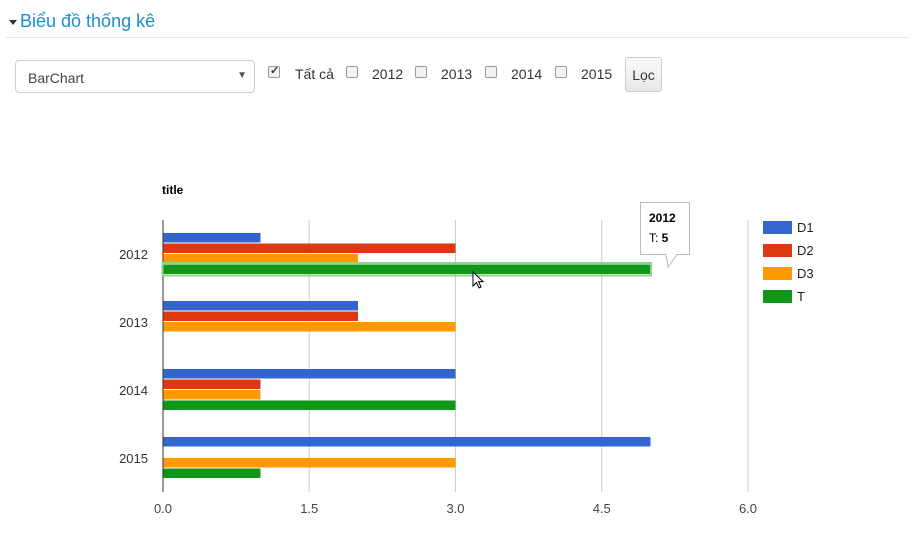 This screenshot has height=553, width=913. I want to click on y-tick-label: 2012, so click(133, 254).